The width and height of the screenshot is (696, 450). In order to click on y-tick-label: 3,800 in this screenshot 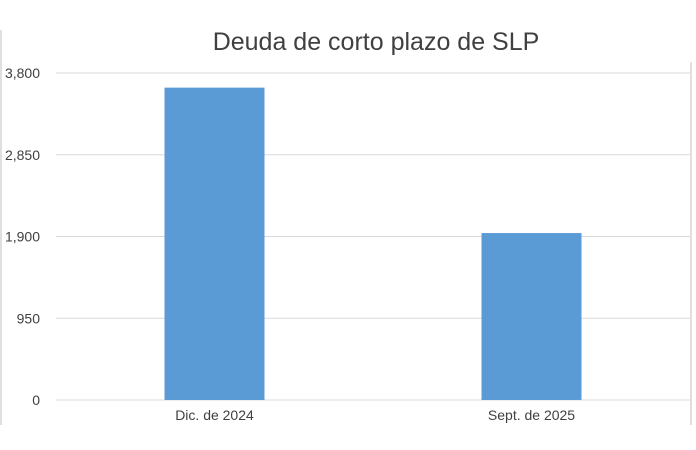, I will do `click(22, 73)`.